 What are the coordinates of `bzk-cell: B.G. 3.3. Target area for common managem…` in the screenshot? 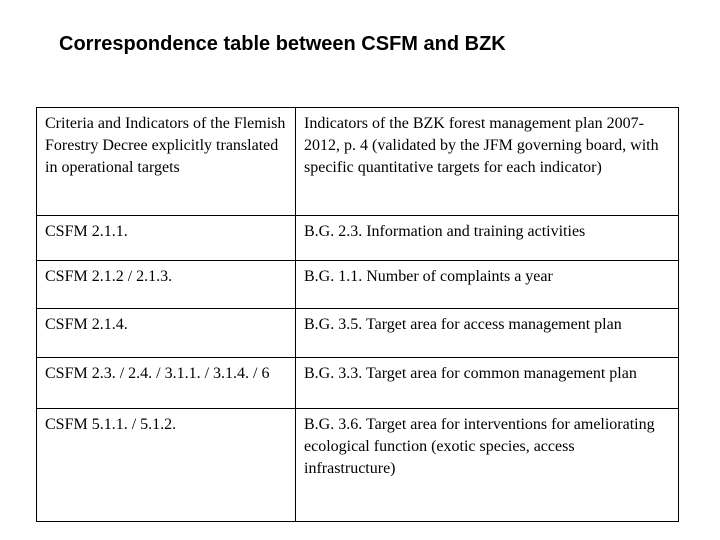 It's located at (487, 383).